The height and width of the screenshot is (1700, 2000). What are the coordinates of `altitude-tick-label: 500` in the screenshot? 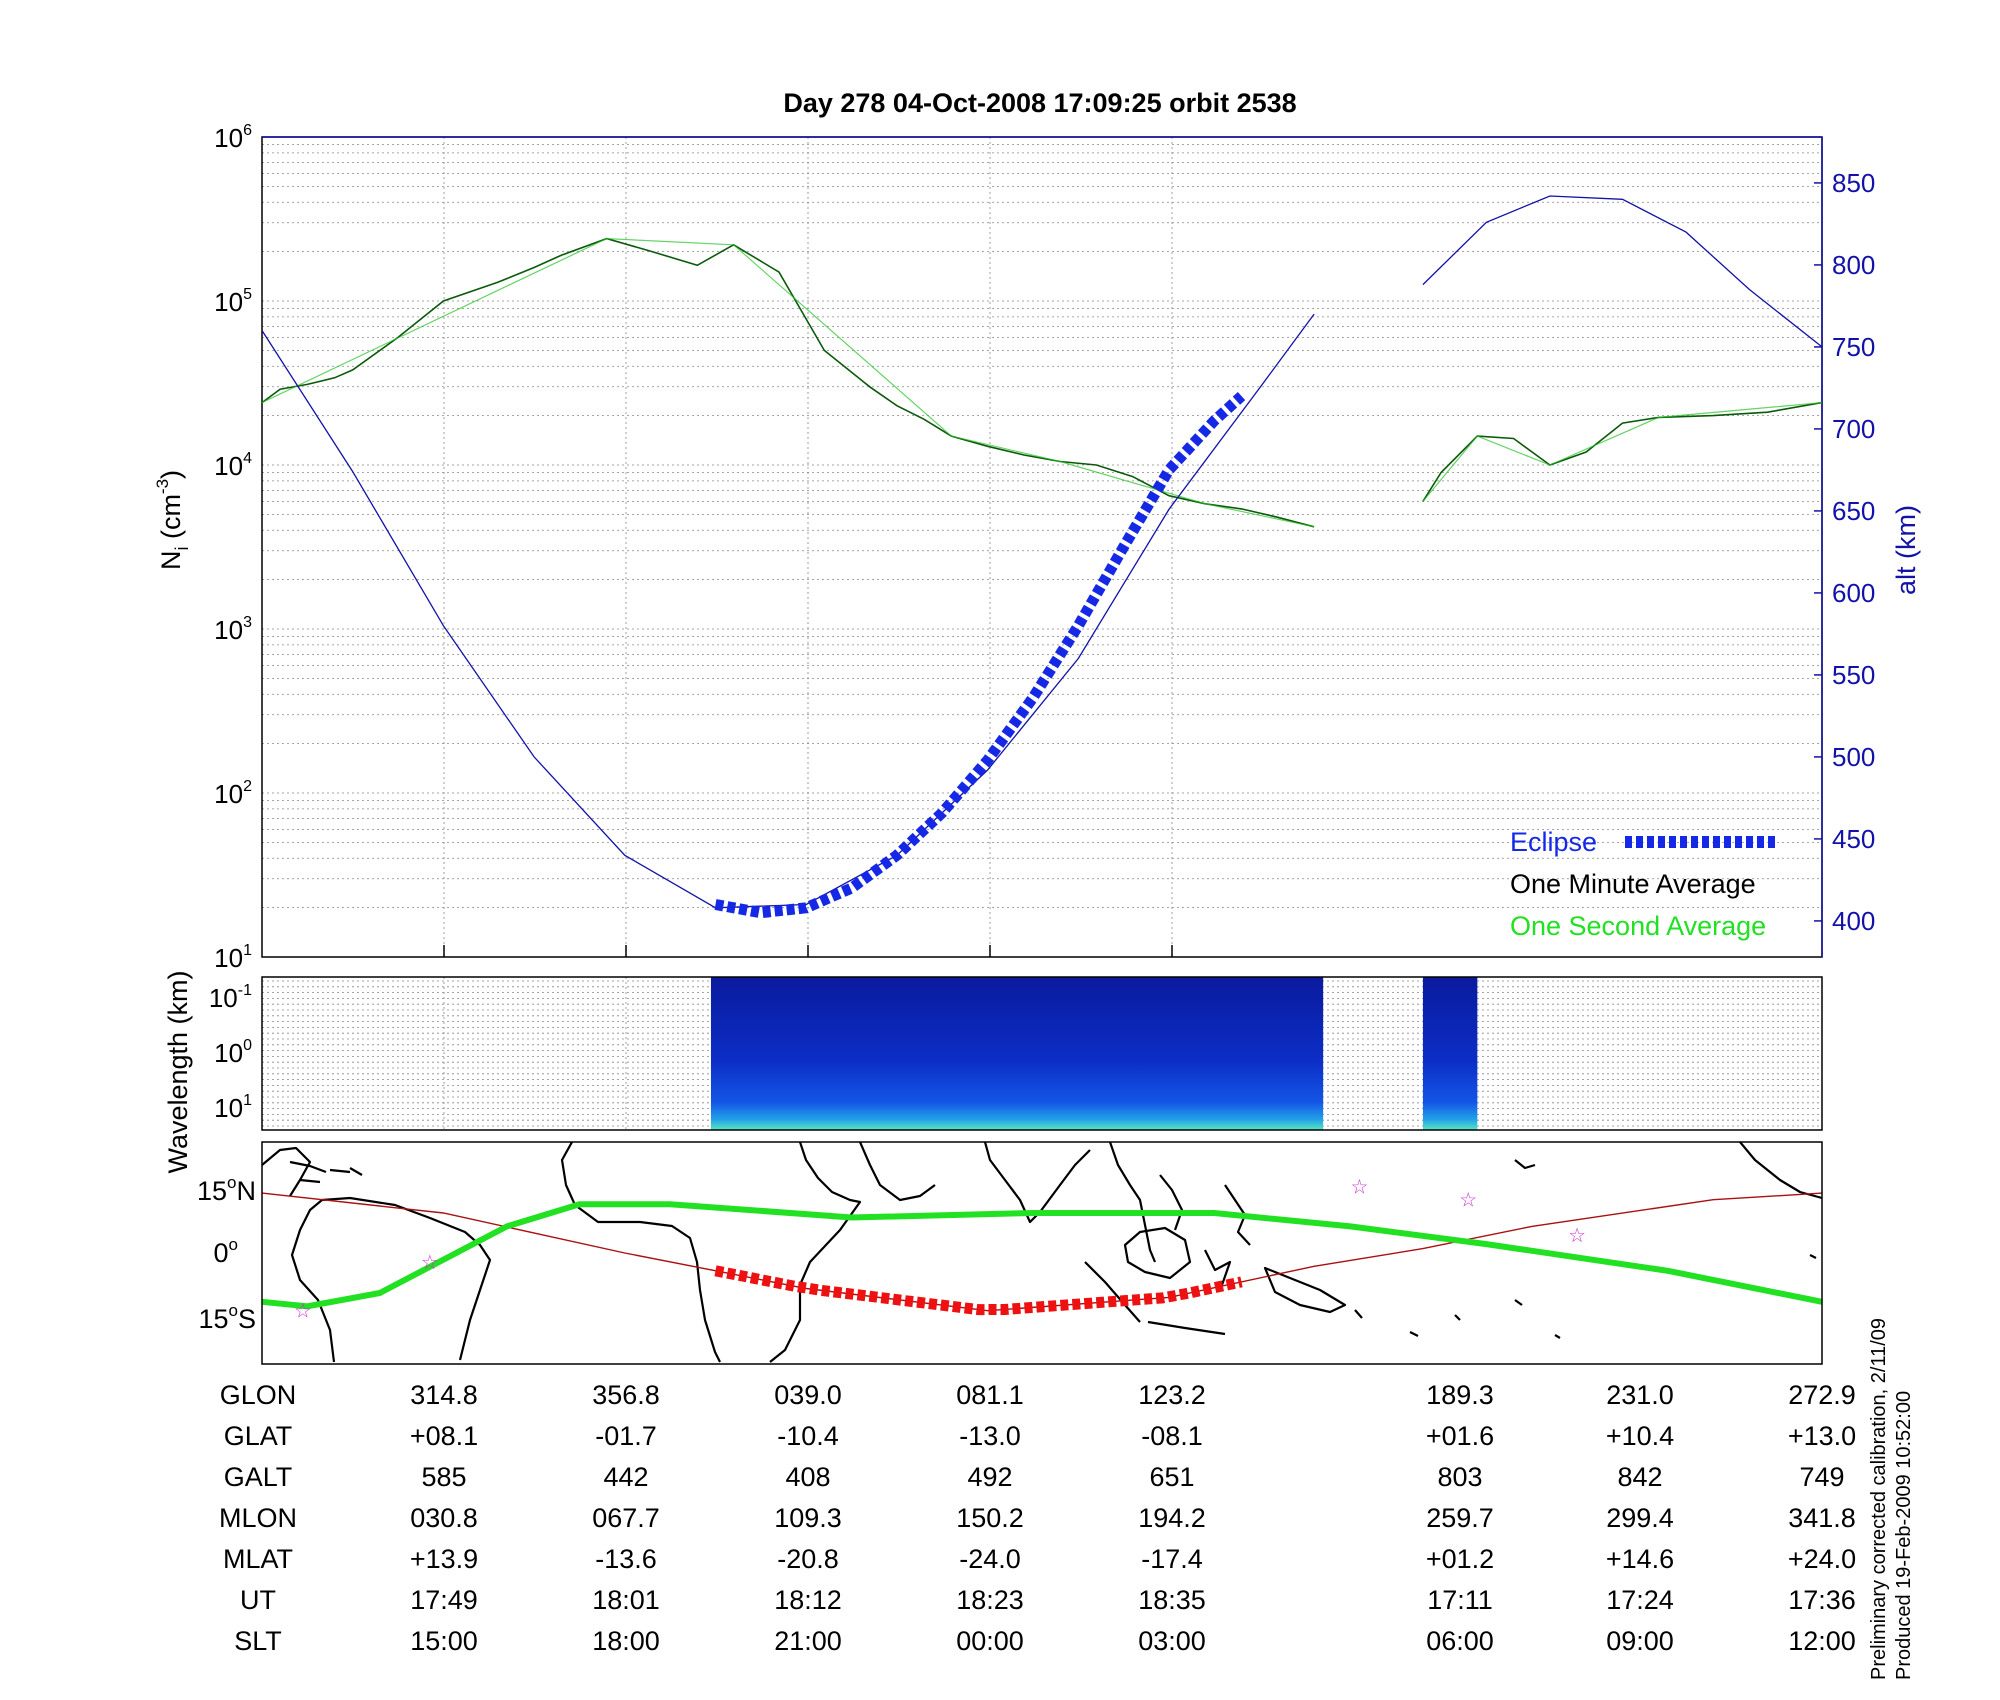 It's located at (1853, 757).